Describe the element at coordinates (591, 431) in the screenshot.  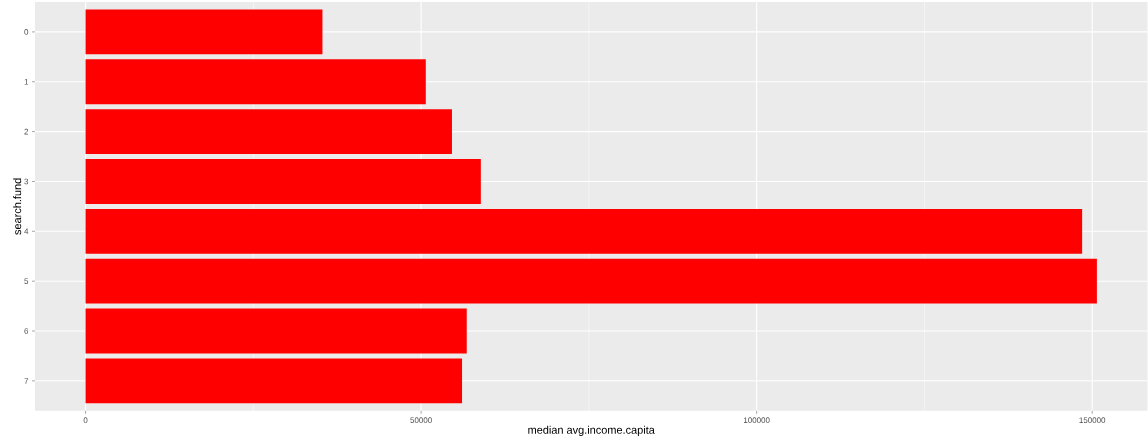
I see `x-axis-title: median avg.income.capita` at that location.